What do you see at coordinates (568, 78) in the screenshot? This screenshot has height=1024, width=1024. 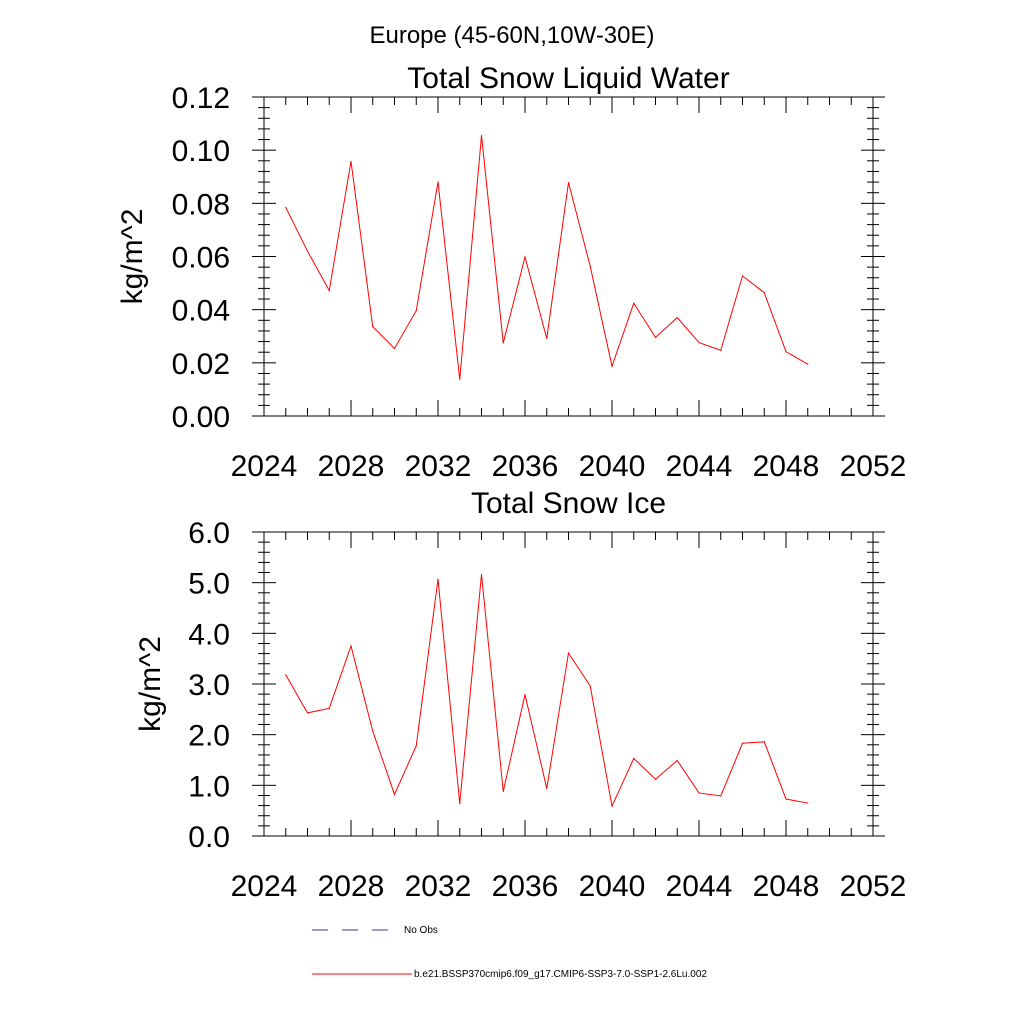 I see `chart-title: Total Snow Liquid Water` at bounding box center [568, 78].